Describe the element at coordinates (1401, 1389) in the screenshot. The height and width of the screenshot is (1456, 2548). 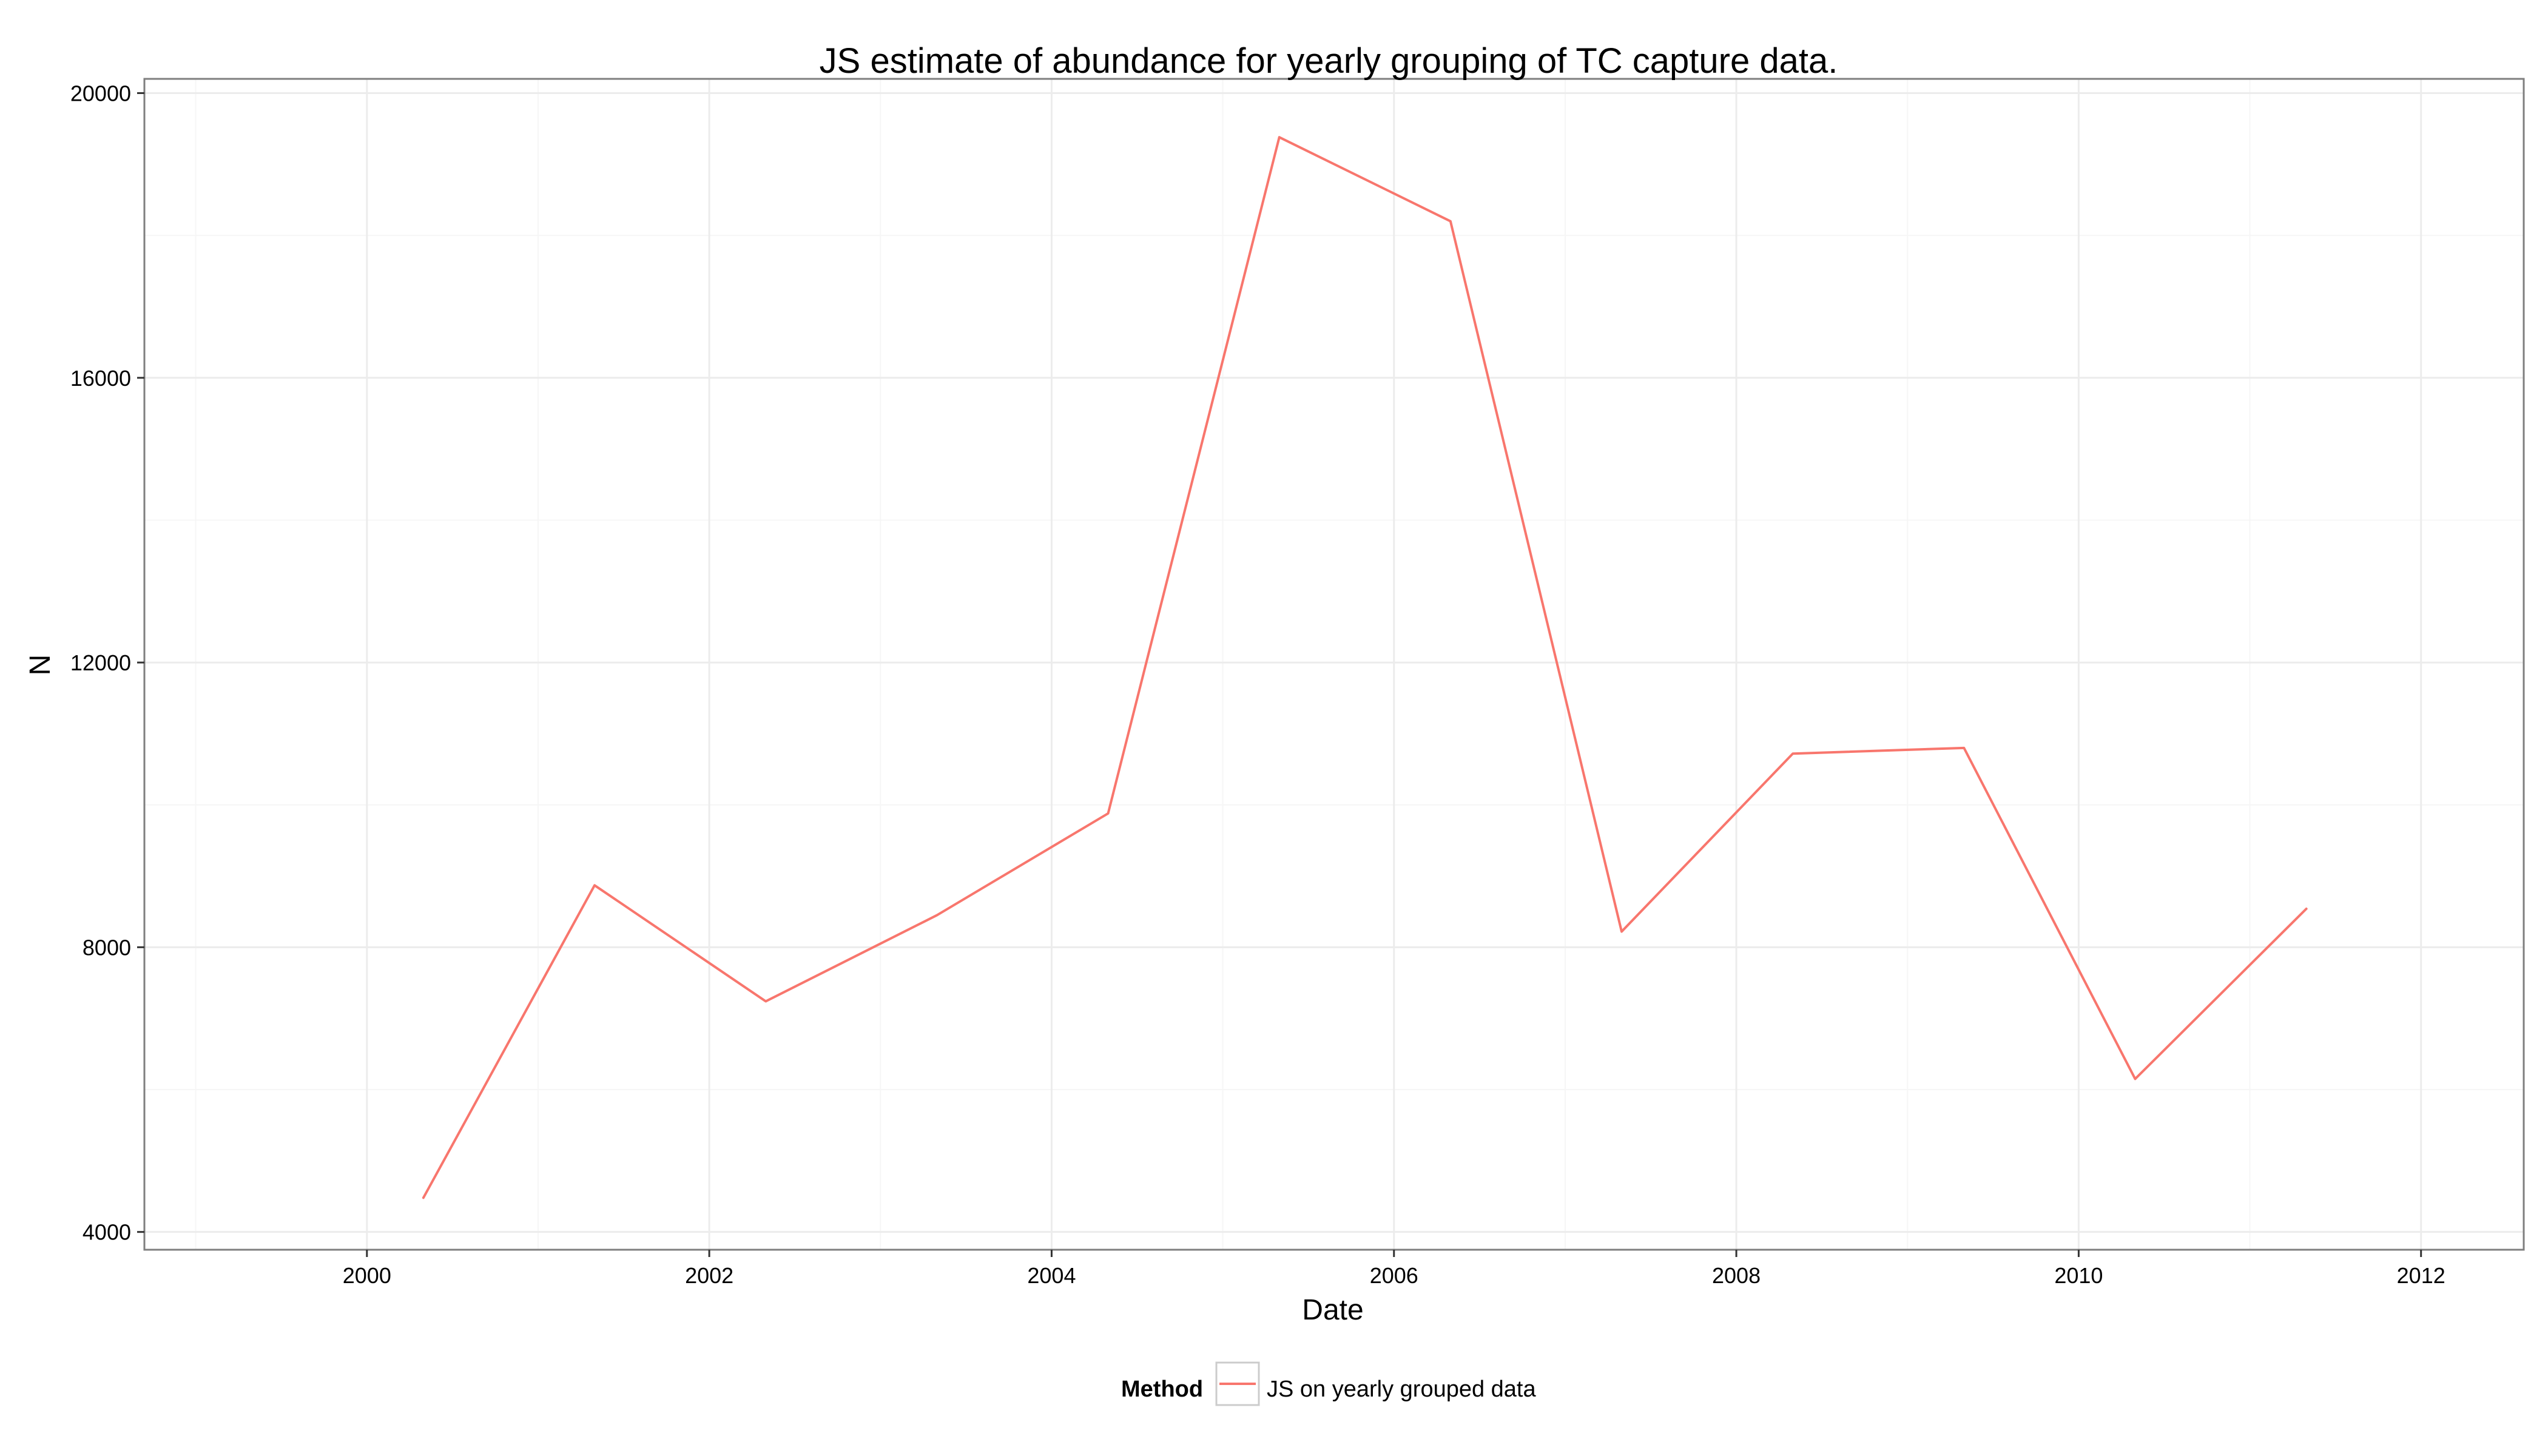
I see `legend-item-label: JS on yearly grouped data` at that location.